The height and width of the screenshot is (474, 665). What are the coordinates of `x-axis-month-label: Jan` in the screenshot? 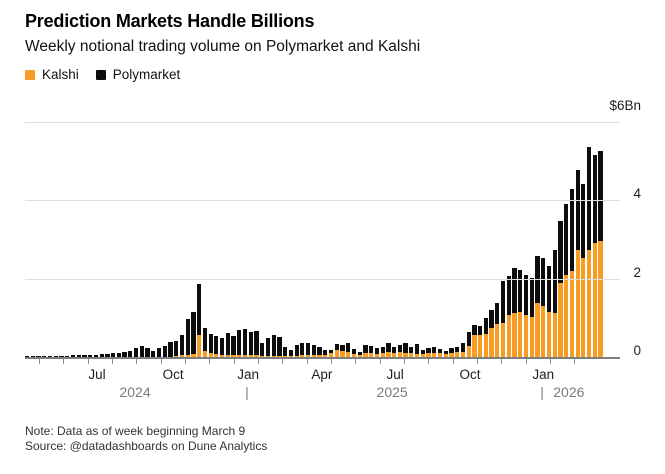 It's located at (543, 374).